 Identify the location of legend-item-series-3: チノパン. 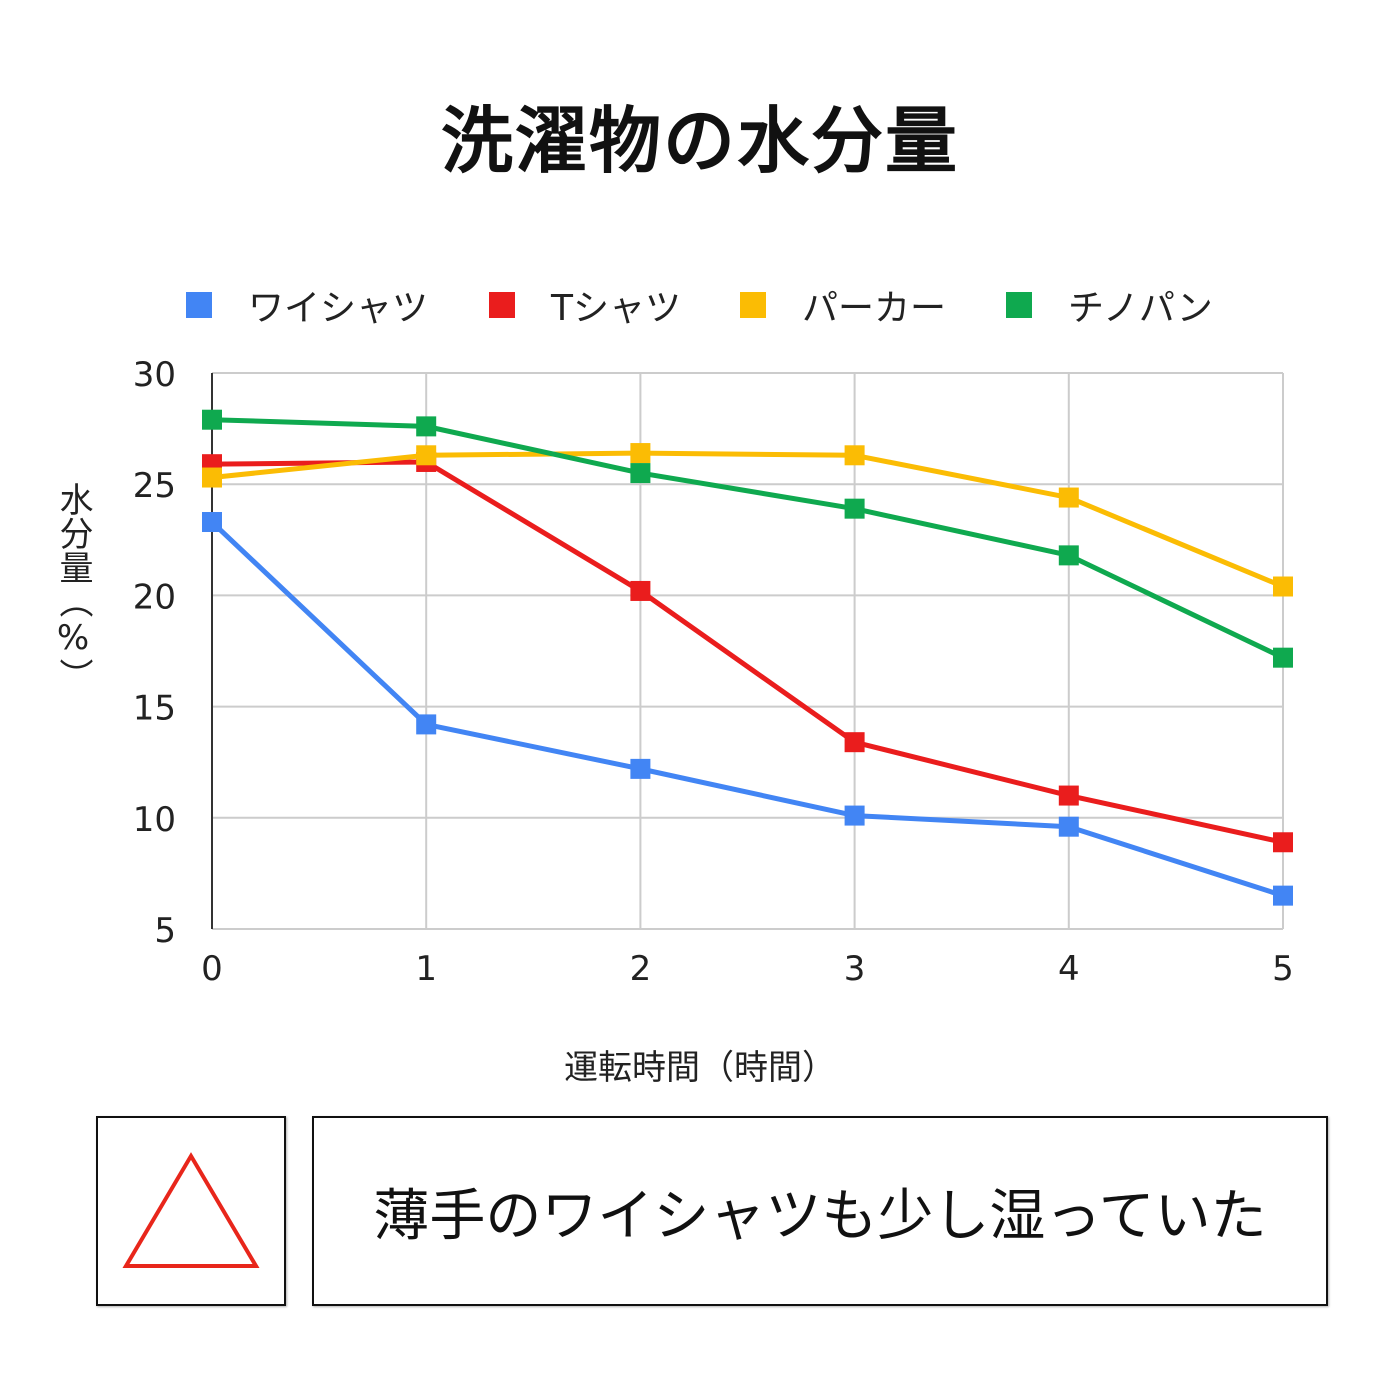
(1109, 305).